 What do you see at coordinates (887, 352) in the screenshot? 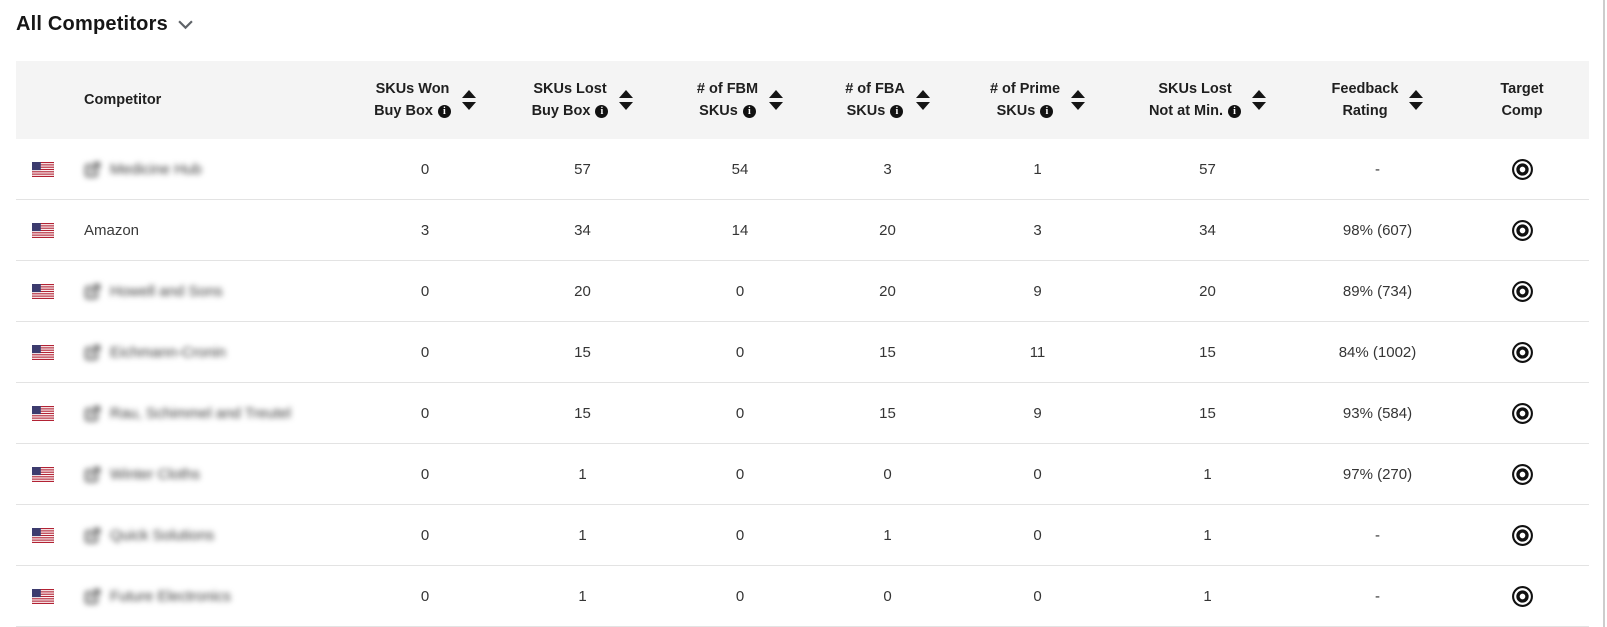
I see `fba-skus-value: 15` at bounding box center [887, 352].